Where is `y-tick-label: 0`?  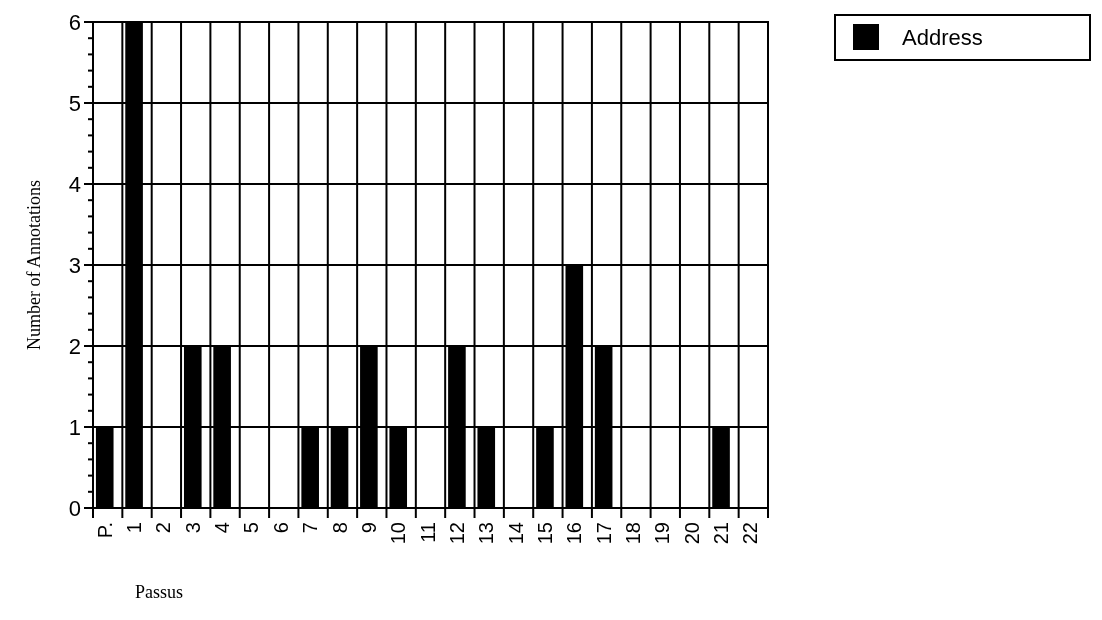
y-tick-label: 0 is located at coordinates (74, 508).